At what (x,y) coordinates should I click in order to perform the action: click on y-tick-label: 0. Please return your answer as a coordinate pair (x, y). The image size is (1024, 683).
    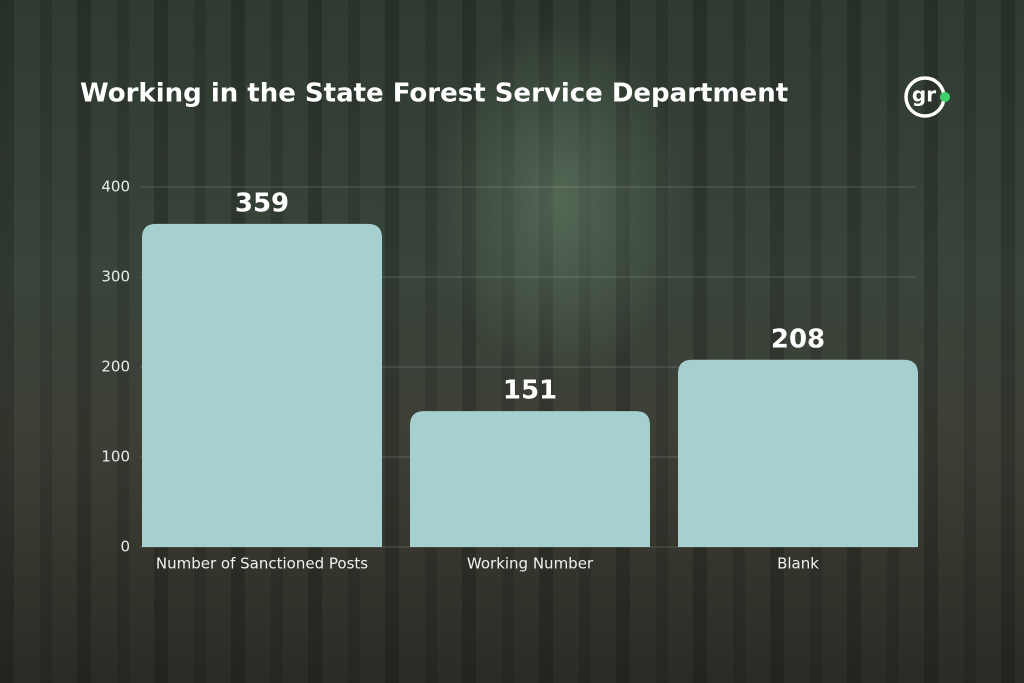
    Looking at the image, I should click on (125, 547).